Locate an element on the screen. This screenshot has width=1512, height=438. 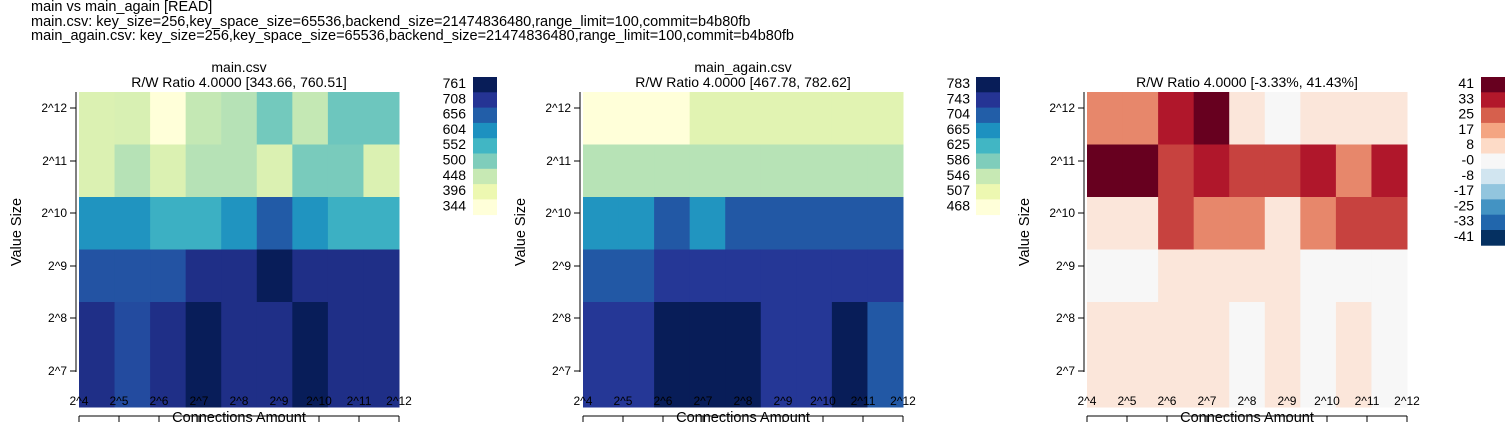
colorbar-tick-label: 500 is located at coordinates (455, 160).